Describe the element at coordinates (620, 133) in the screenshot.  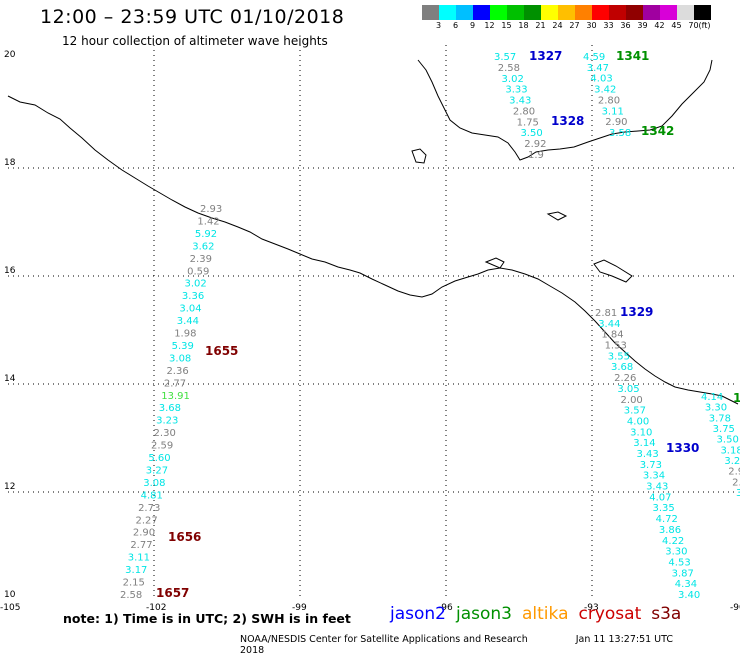
I see `wave-height-label: 3.58` at that location.